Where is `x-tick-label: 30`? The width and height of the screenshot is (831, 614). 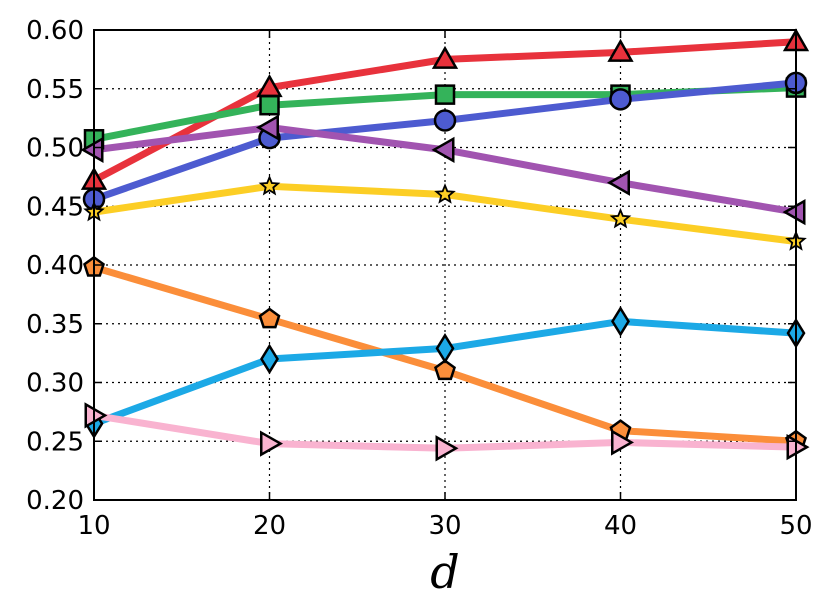
x-tick-label: 30 is located at coordinates (444, 526).